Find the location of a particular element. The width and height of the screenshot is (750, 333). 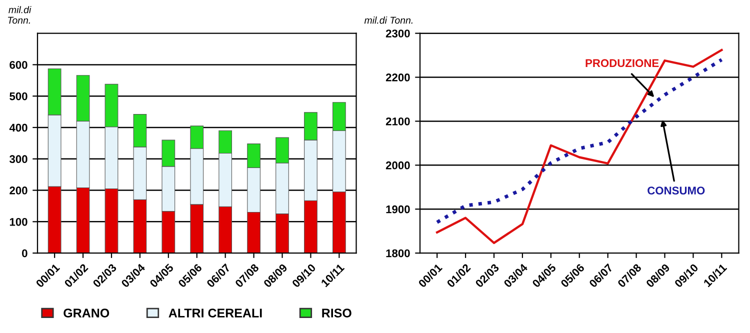

y-tick-label: 2300 is located at coordinates (398, 34).